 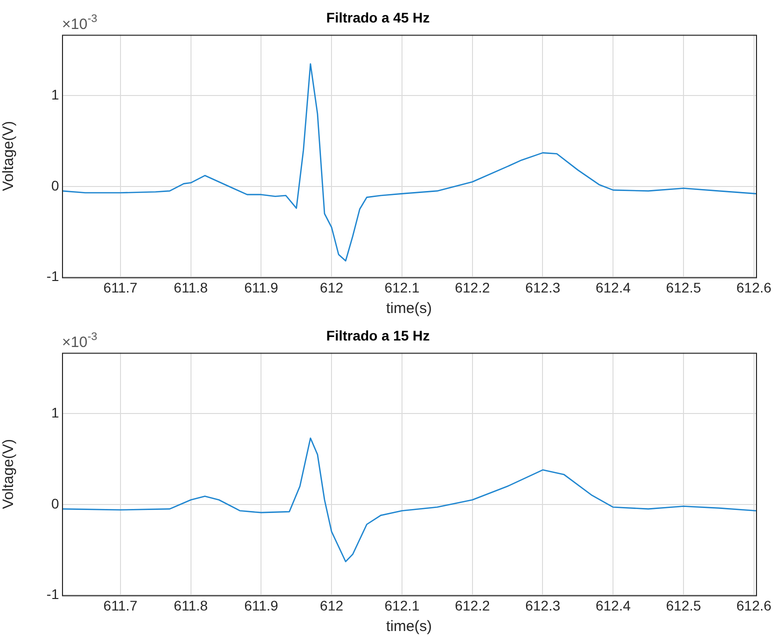 What do you see at coordinates (378, 335) in the screenshot?
I see `chart-title: Filtrado a 15 Hz` at bounding box center [378, 335].